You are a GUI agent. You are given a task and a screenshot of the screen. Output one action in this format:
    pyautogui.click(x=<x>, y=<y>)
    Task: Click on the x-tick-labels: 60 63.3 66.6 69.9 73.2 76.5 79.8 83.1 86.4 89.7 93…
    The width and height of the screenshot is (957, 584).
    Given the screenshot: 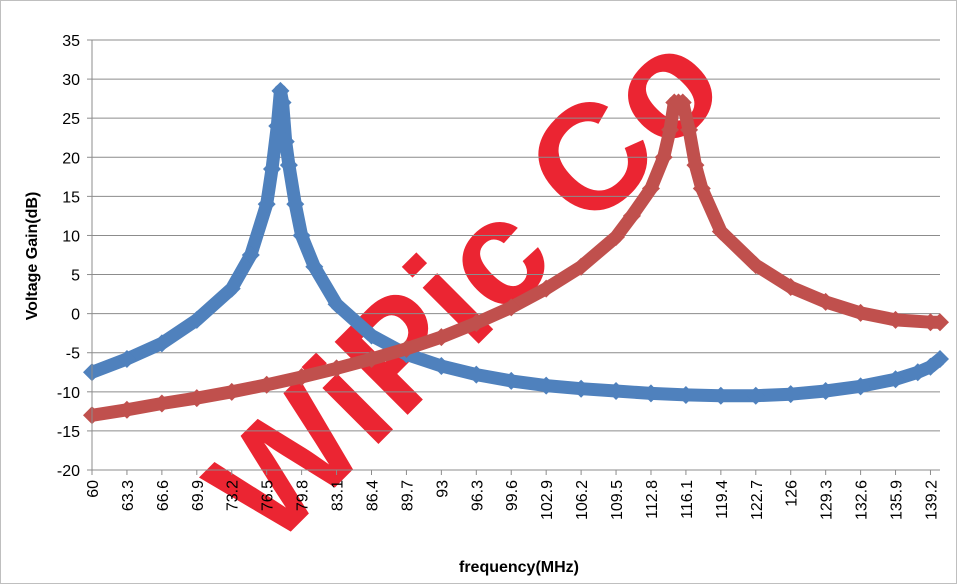 What is the action you would take?
    pyautogui.click(x=512, y=500)
    